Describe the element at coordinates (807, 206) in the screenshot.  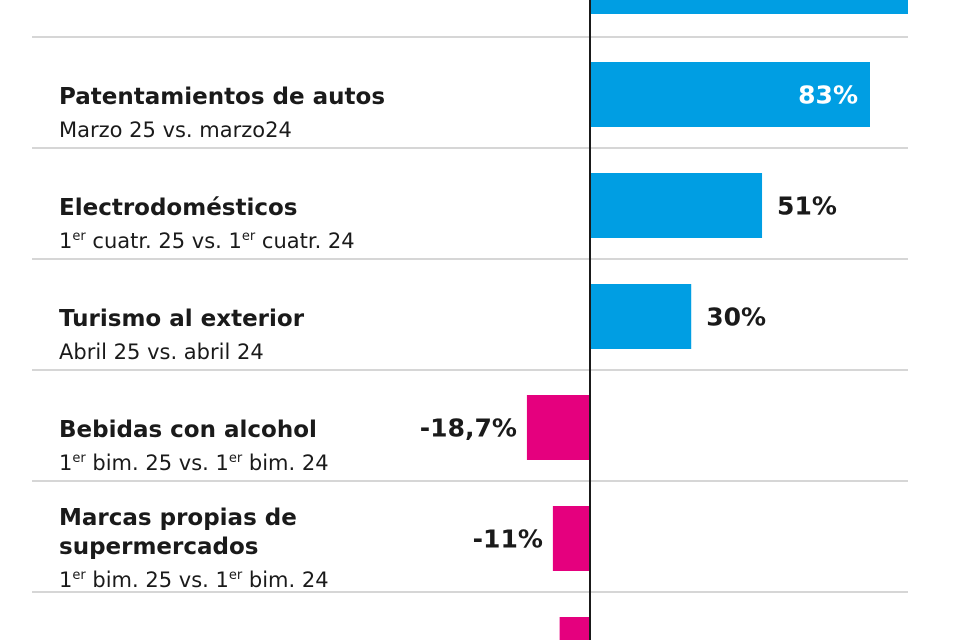
I see `data-label: 51%` at that location.